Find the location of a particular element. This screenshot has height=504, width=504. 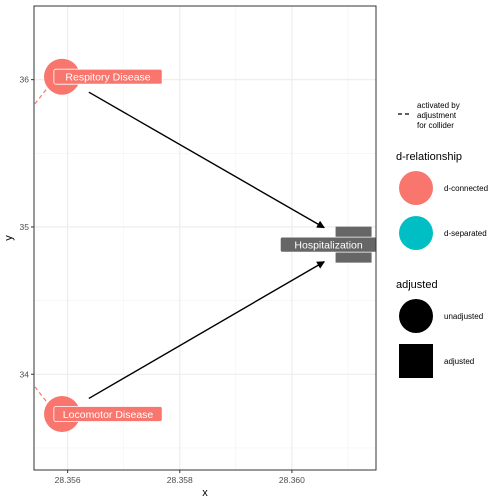

legend-key-d-separated is located at coordinates (416, 233).